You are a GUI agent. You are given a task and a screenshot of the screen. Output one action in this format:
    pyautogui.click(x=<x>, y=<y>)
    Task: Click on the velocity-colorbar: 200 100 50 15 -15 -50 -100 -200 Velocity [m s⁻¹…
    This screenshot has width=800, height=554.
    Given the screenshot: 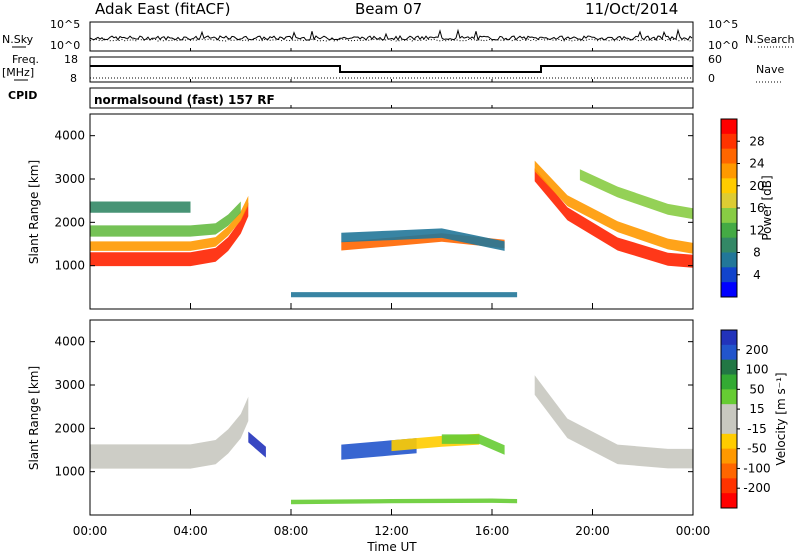 What is the action you would take?
    pyautogui.click(x=754, y=419)
    